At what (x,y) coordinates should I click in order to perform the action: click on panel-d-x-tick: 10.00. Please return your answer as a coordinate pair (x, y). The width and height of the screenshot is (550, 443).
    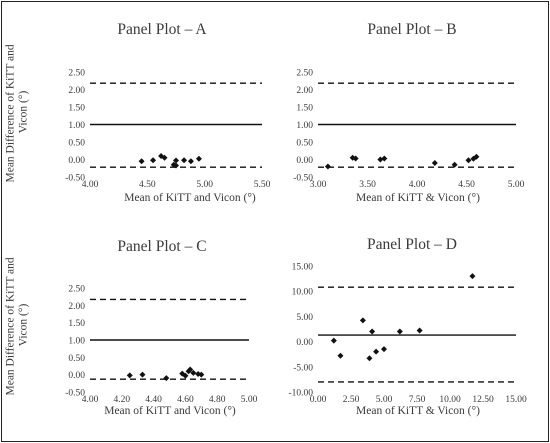
    Looking at the image, I should click on (450, 400).